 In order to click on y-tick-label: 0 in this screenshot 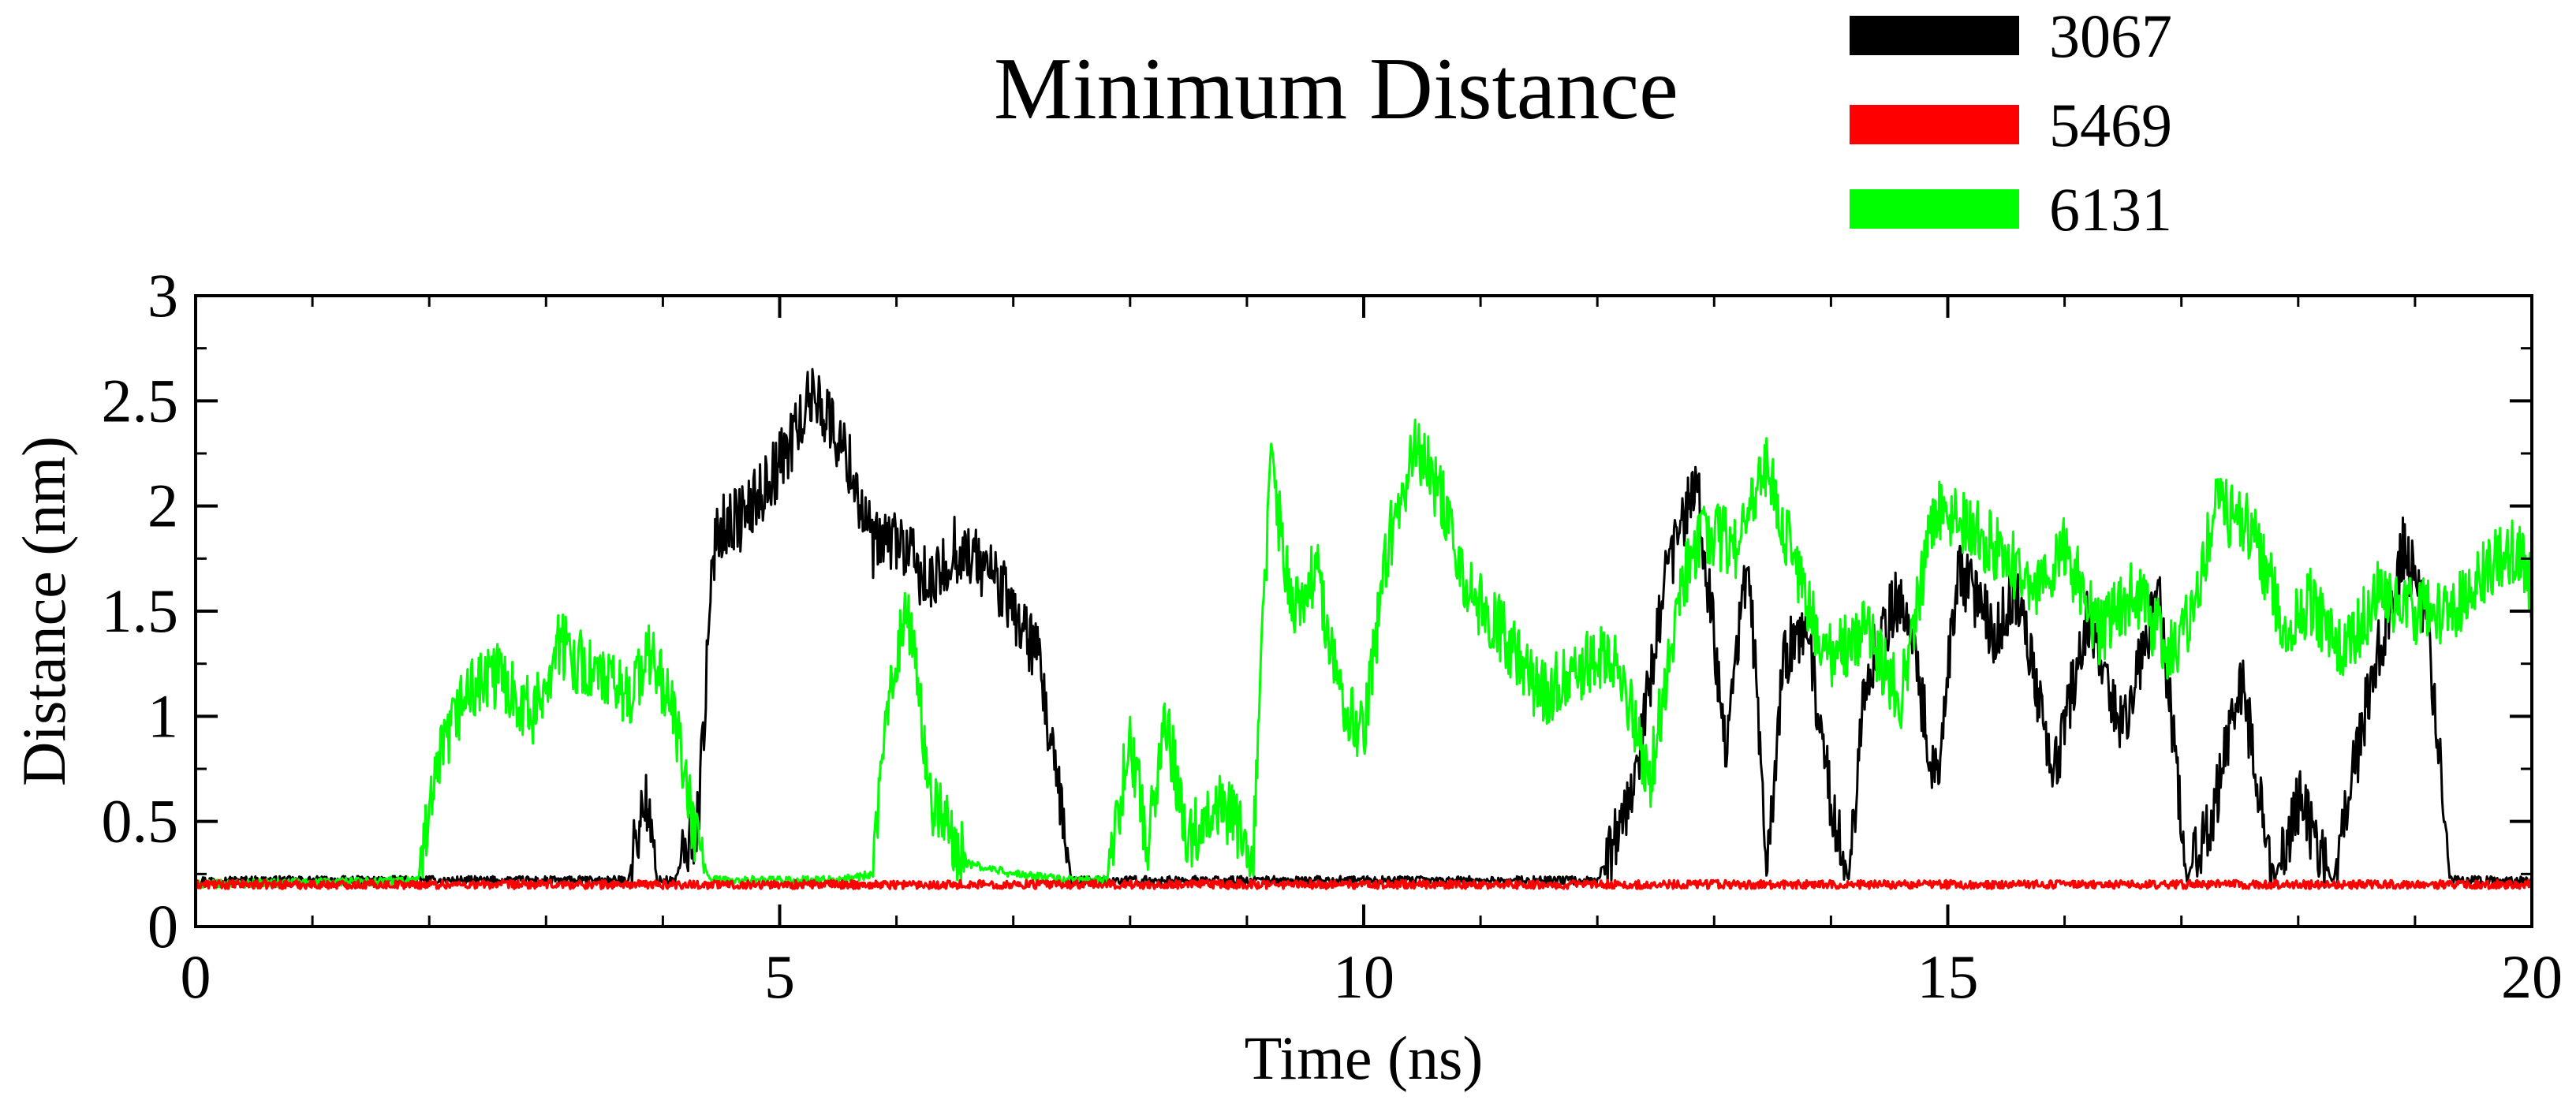, I will do `click(162, 926)`.